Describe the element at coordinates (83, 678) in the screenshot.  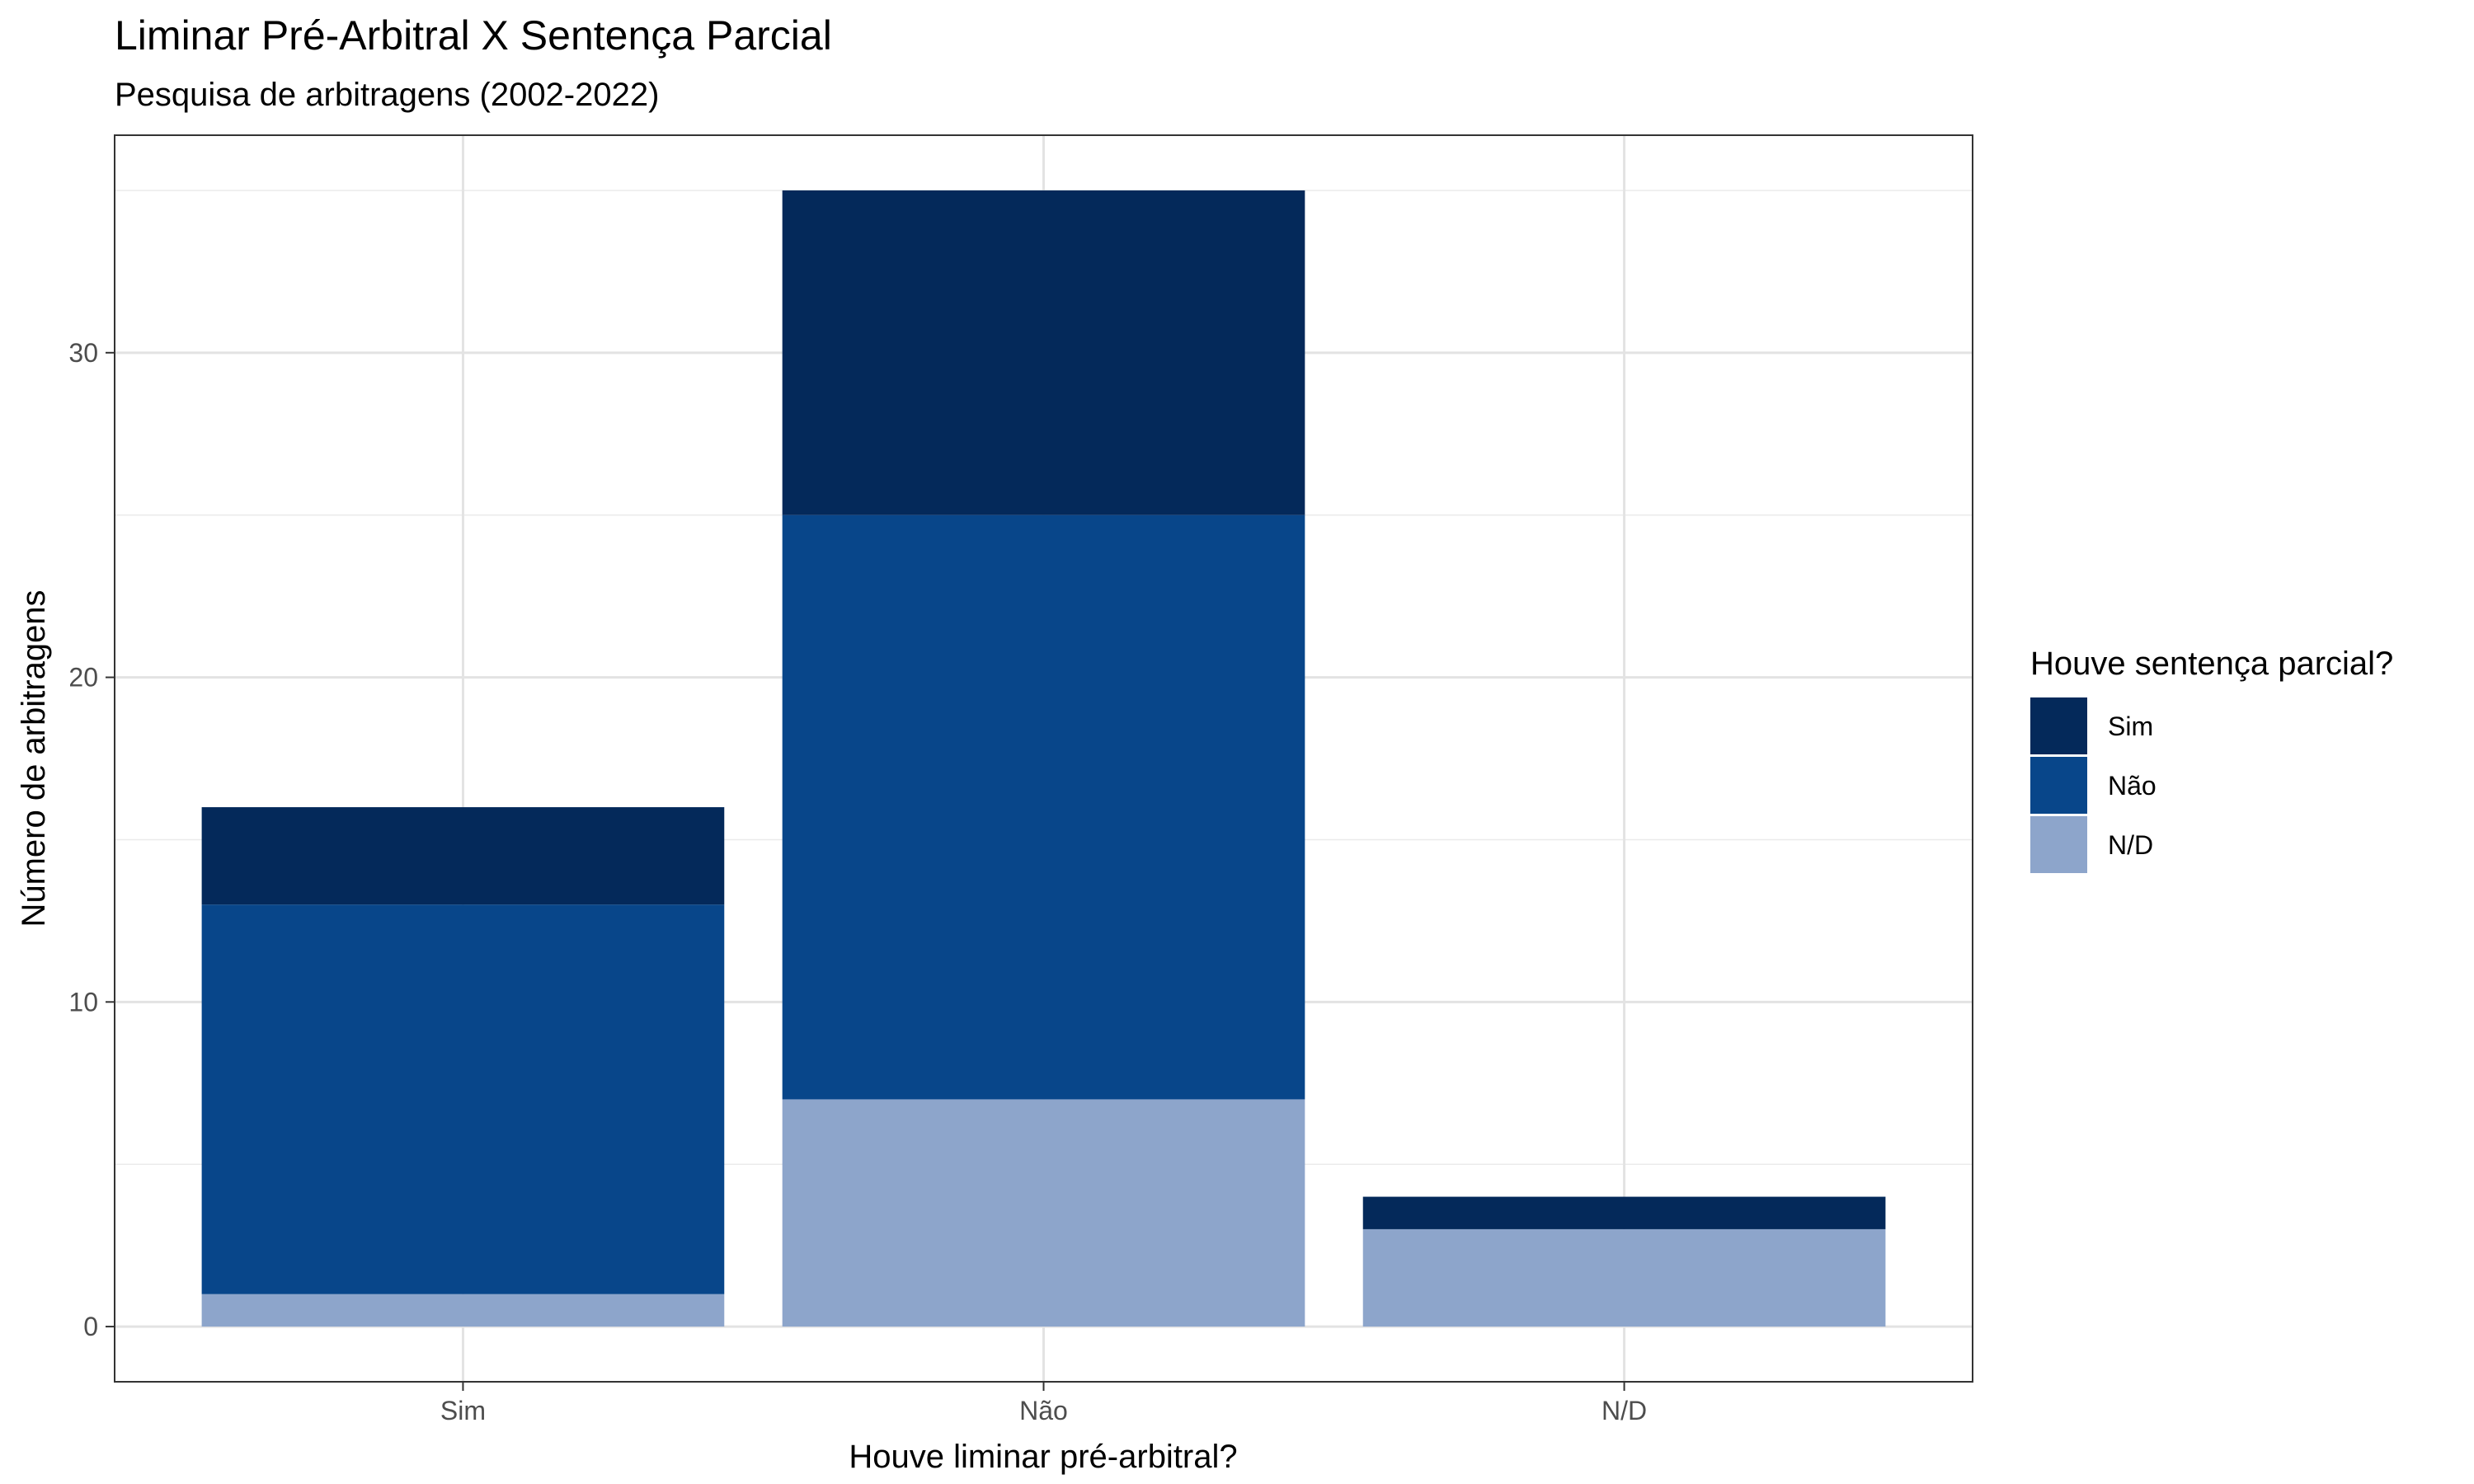
I see `y-tick-label: 20` at that location.